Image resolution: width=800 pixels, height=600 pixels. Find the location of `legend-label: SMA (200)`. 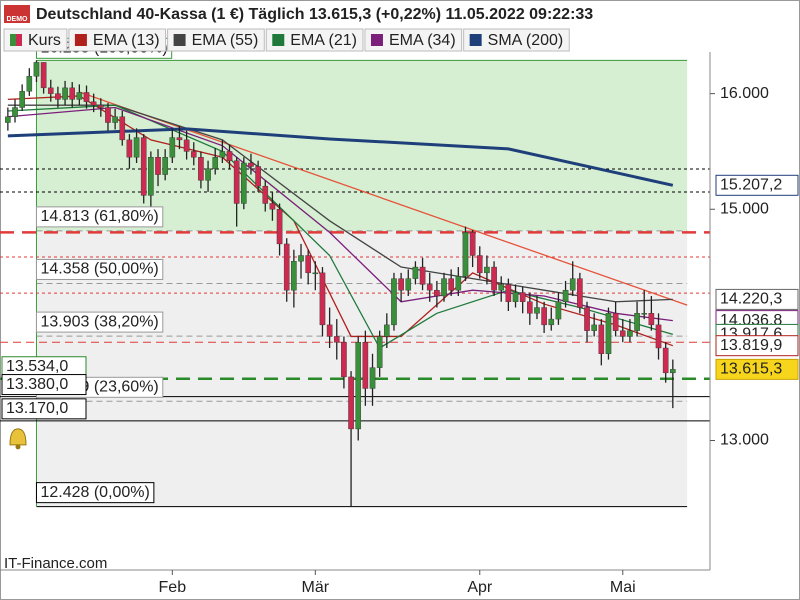

legend-label: SMA (200) is located at coordinates (526, 40).